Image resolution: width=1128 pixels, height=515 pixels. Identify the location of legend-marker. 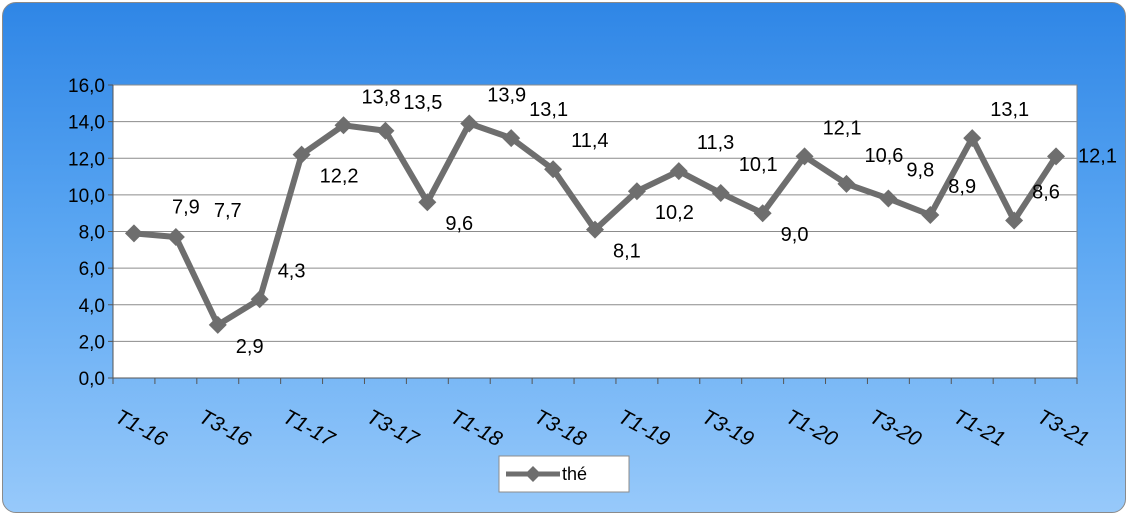
(533, 474).